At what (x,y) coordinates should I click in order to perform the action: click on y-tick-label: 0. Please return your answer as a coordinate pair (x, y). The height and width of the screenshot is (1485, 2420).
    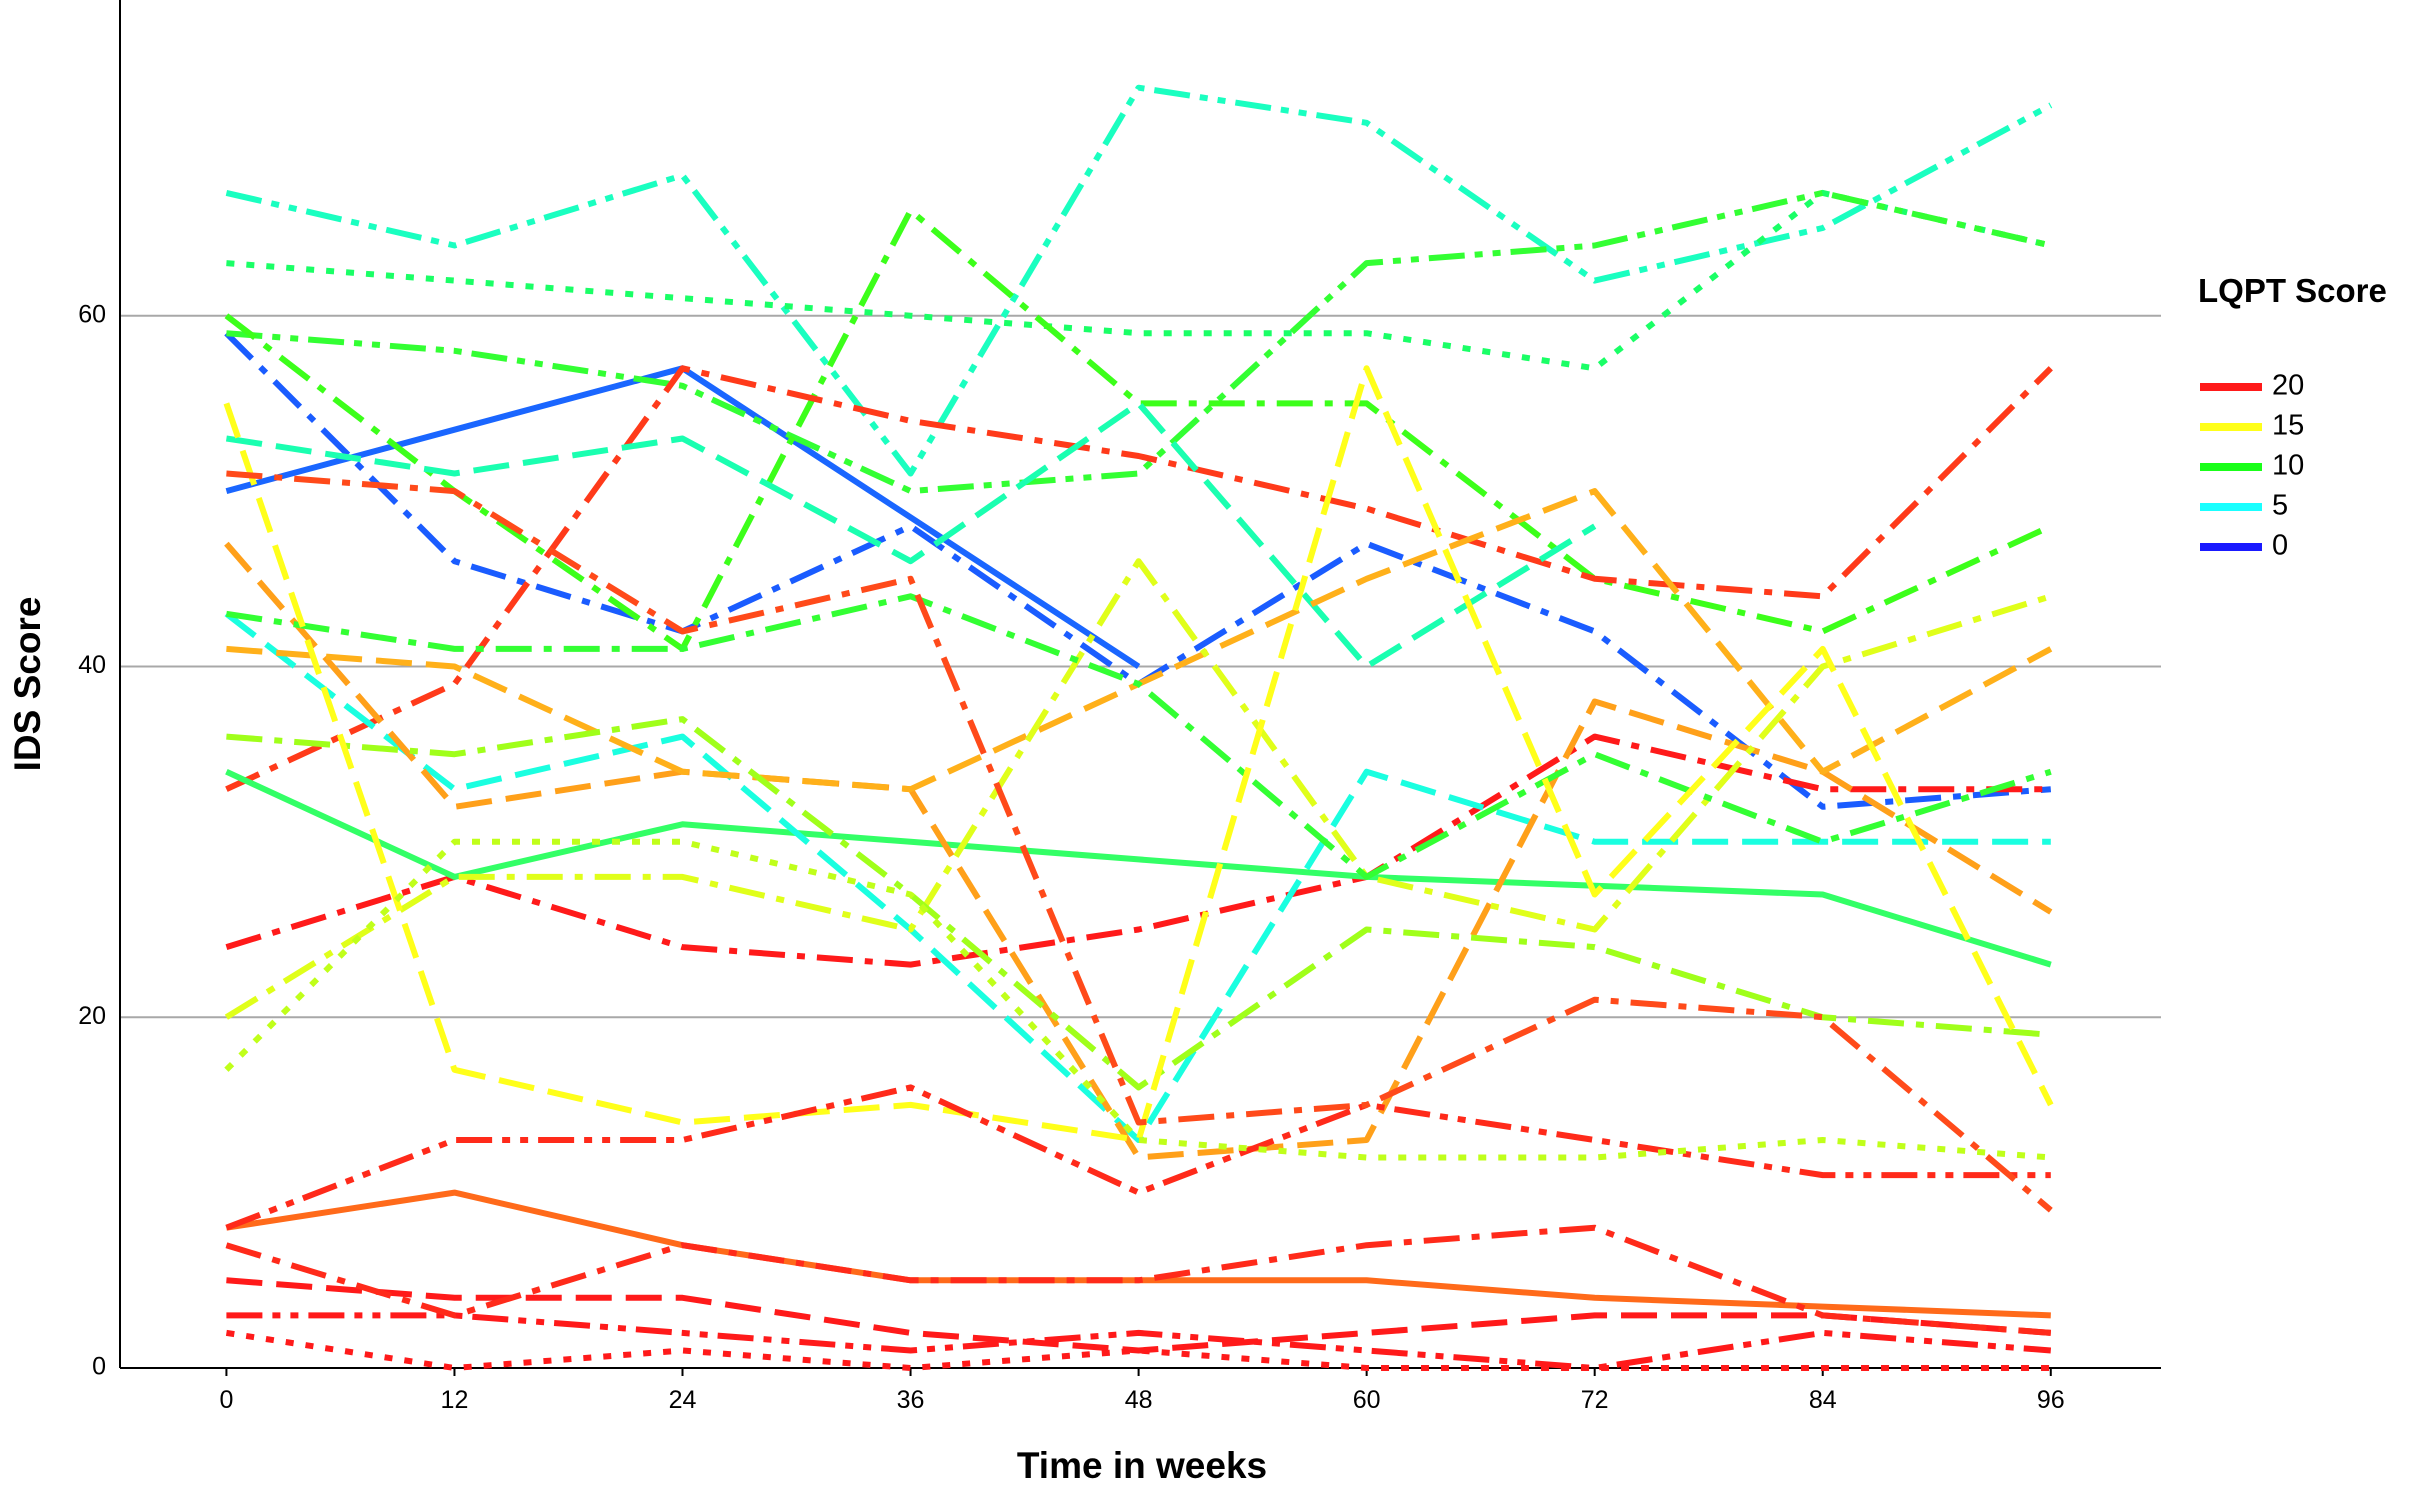
    Looking at the image, I should click on (99, 1367).